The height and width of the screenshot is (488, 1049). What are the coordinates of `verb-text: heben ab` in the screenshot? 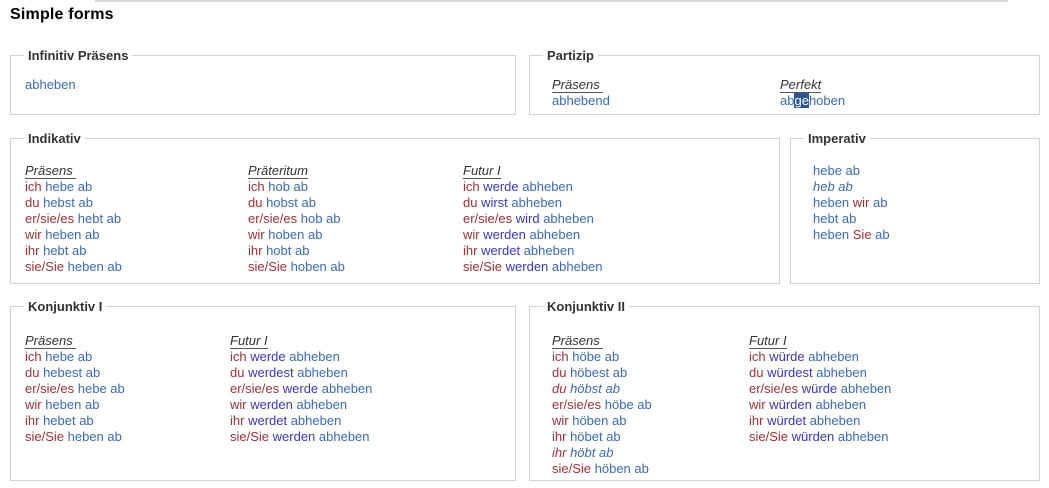 It's located at (72, 234).